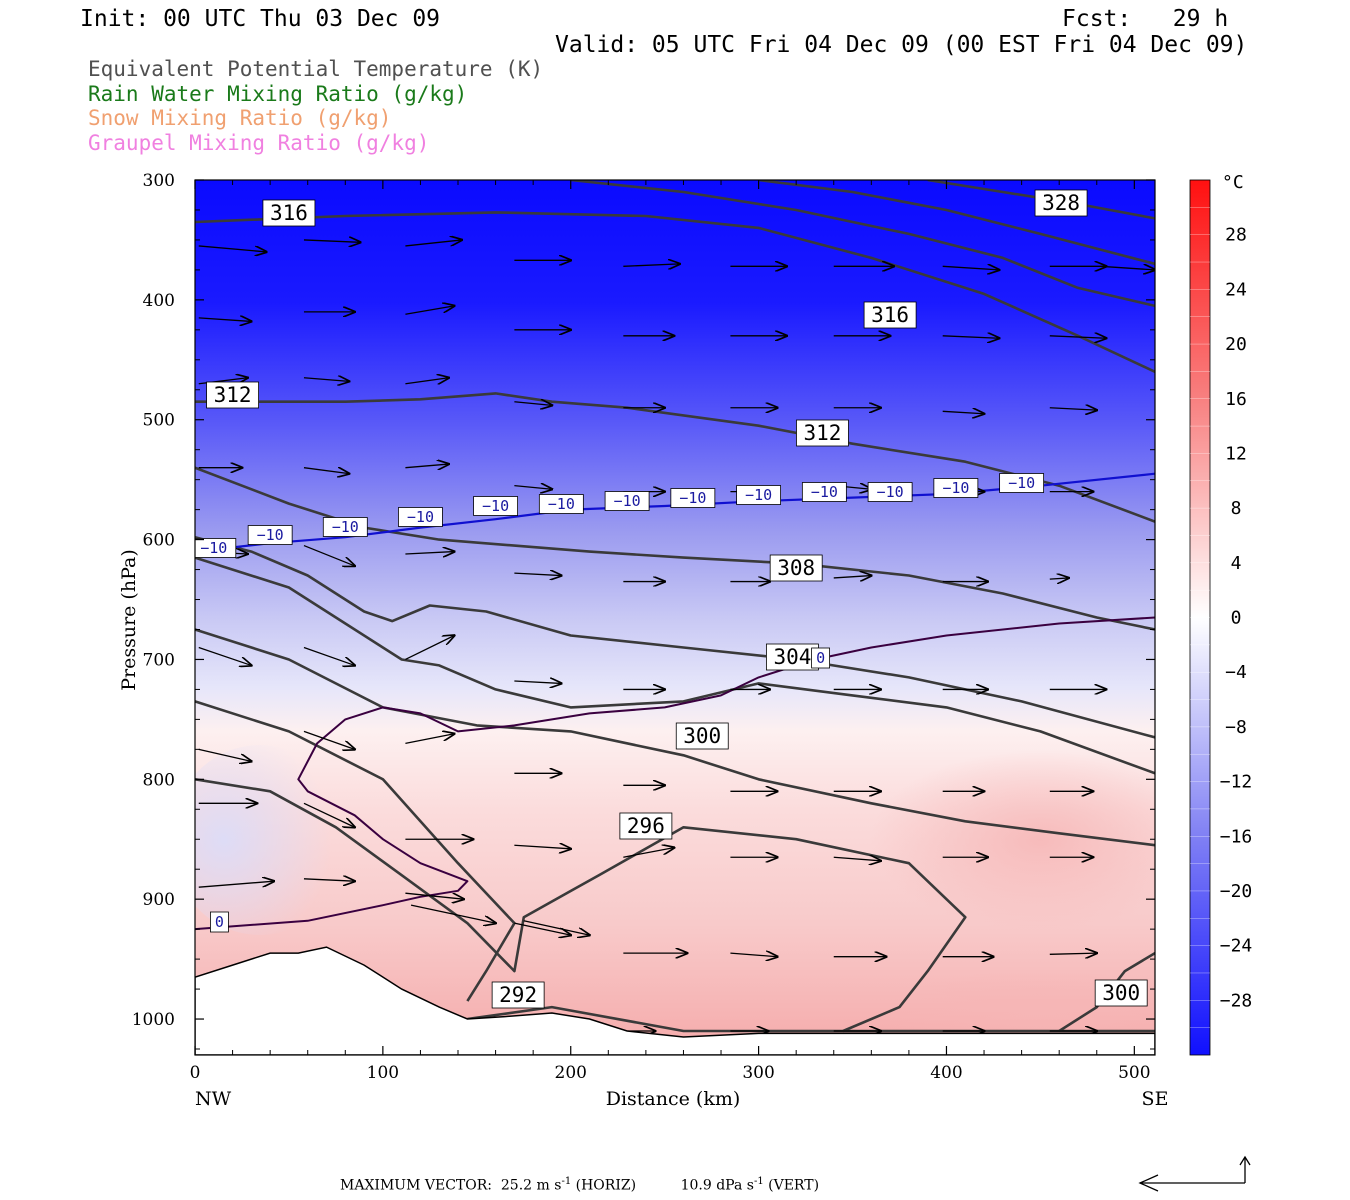 The image size is (1350, 1200). Describe the element at coordinates (1236, 782) in the screenshot. I see `colorbar-tick-label: −12` at that location.